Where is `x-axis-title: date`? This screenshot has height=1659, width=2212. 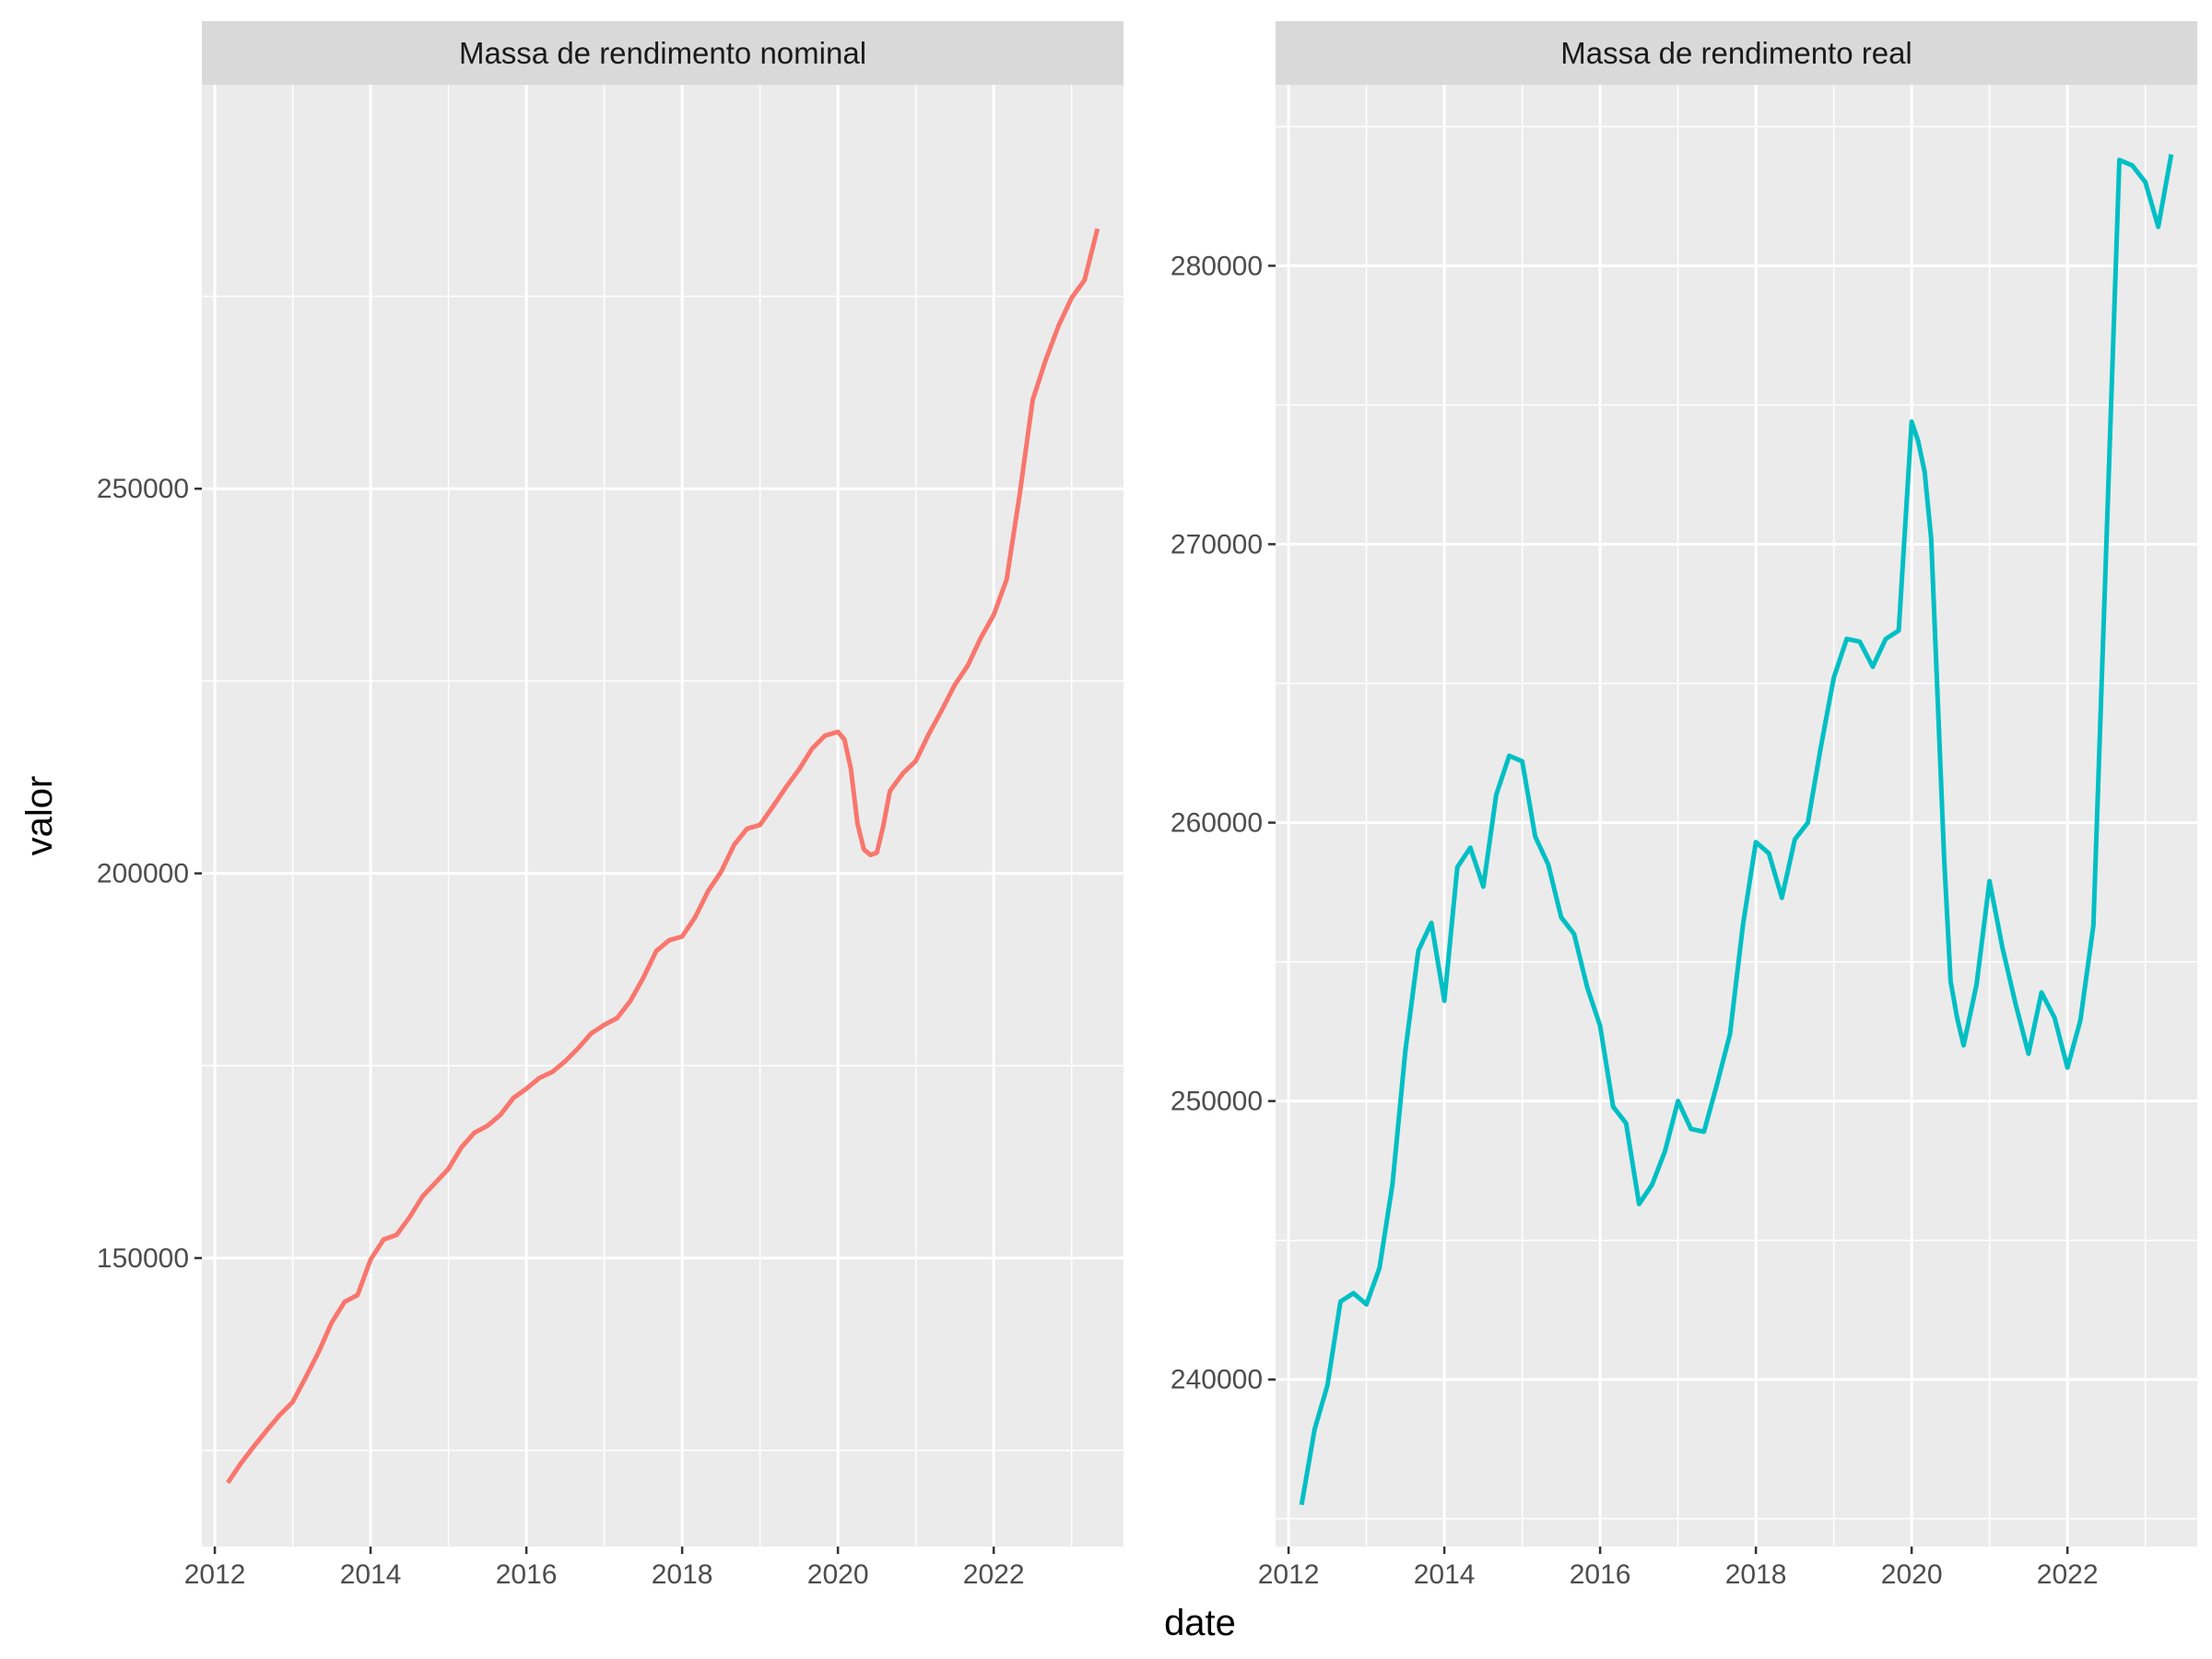
x-axis-title: date is located at coordinates (1200, 1623).